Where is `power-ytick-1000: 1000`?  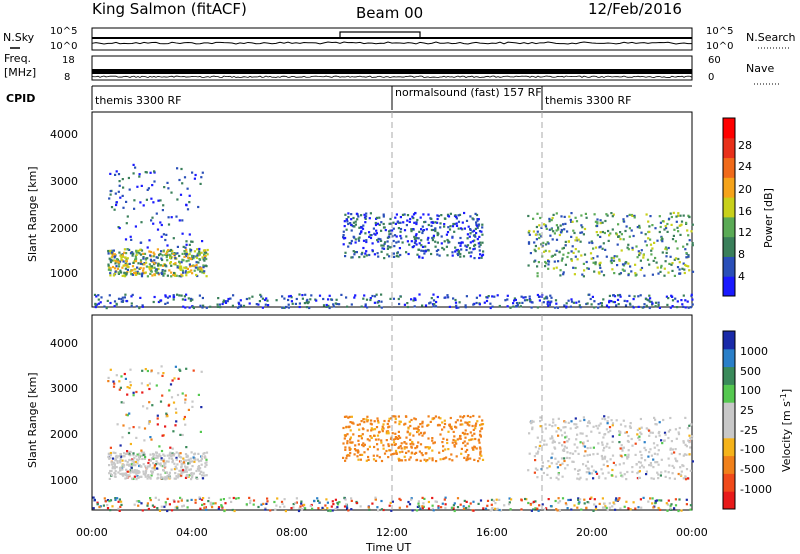
power-ytick-1000: 1000 is located at coordinates (64, 273).